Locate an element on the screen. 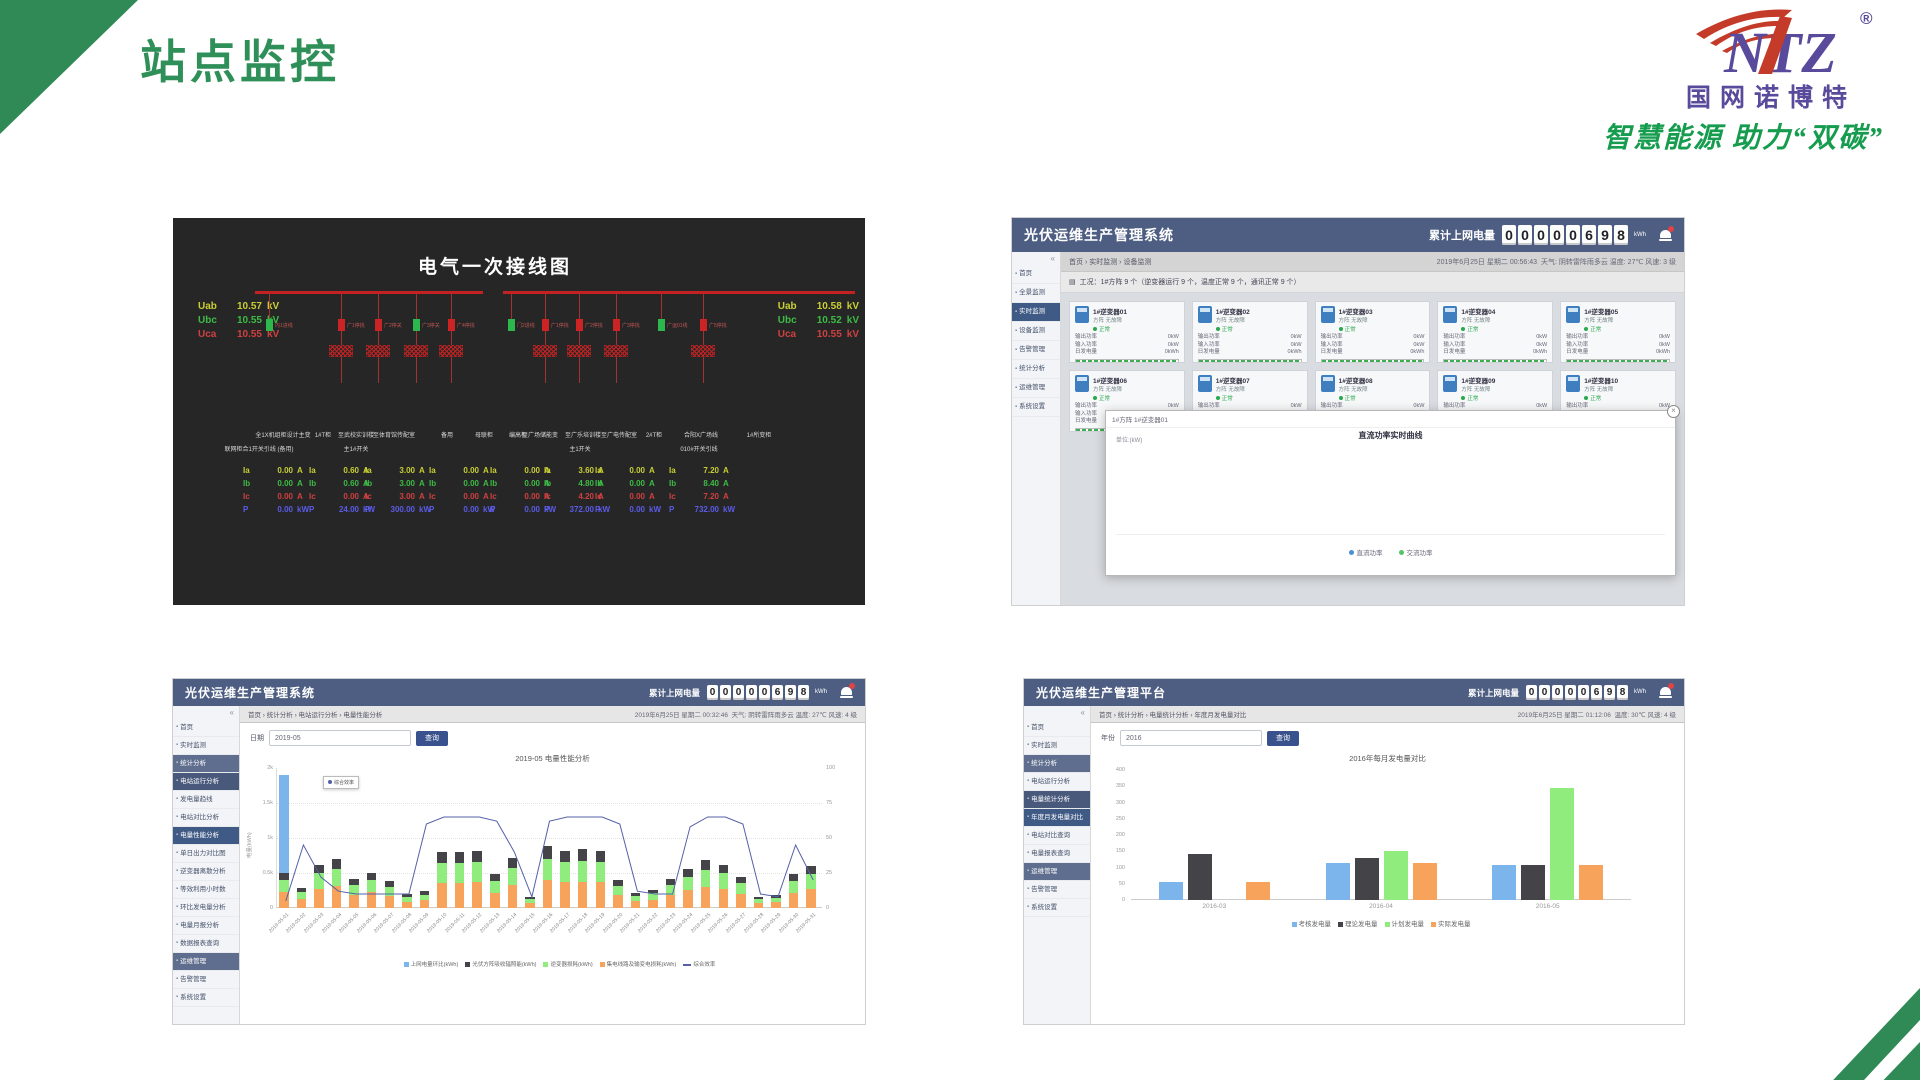 The height and width of the screenshot is (1080, 1920). legend-item: 计划发电量 is located at coordinates (1404, 923).